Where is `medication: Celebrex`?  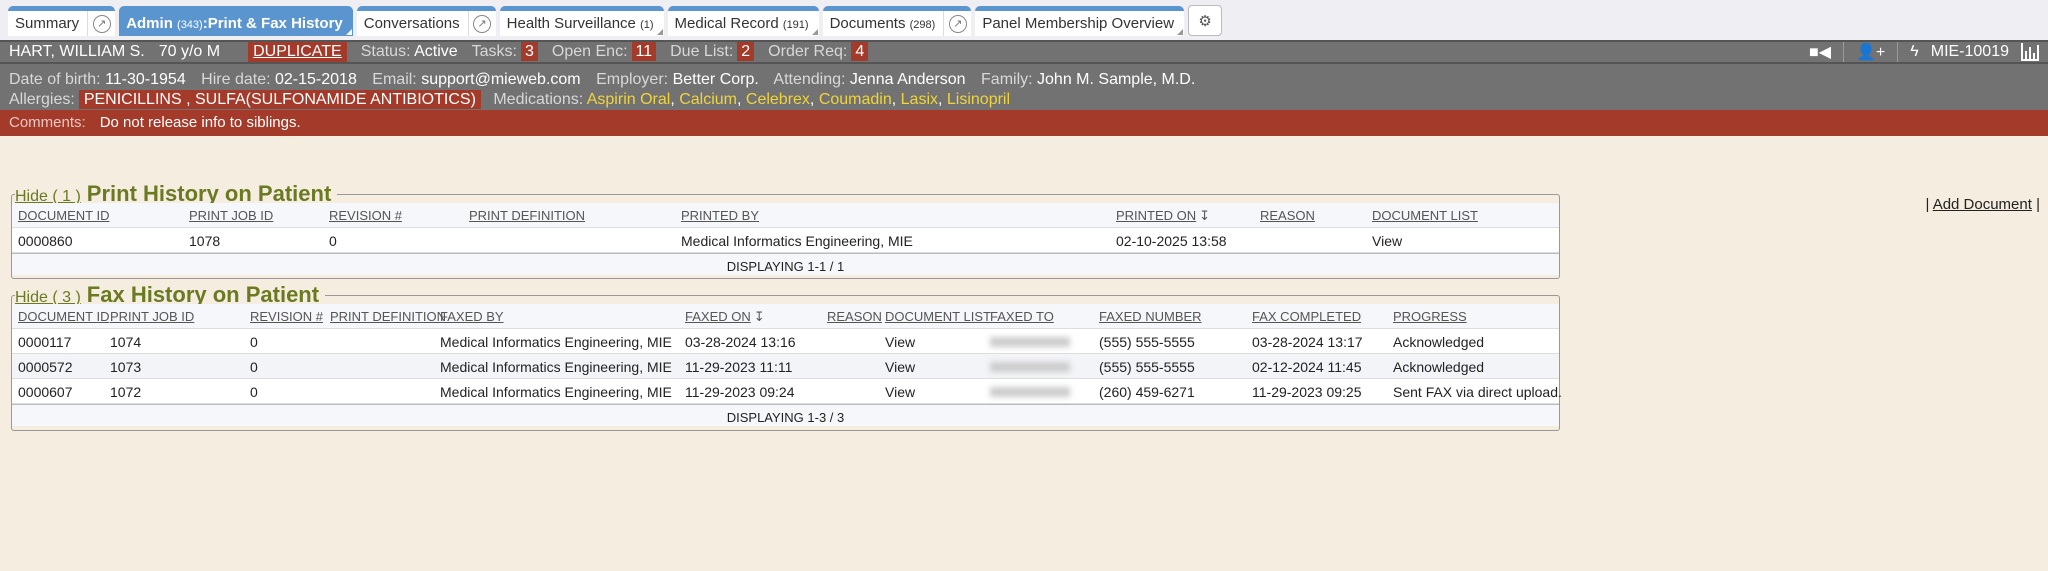 medication: Celebrex is located at coordinates (777, 99).